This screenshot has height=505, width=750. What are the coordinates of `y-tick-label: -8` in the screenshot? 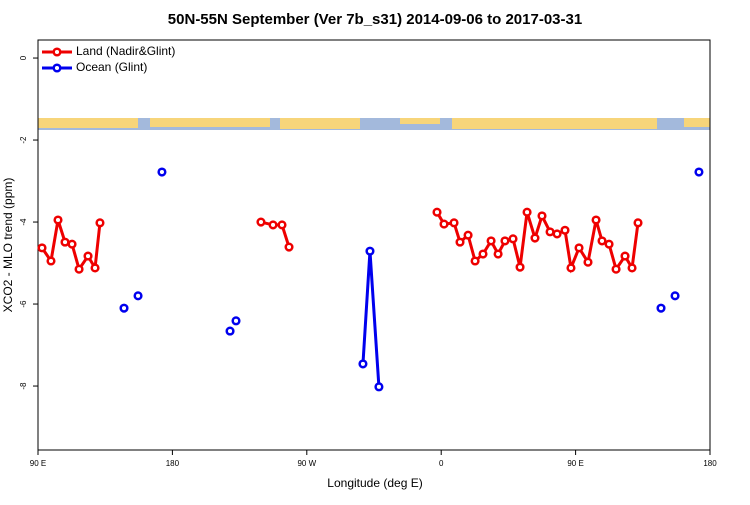 It's located at (23, 386).